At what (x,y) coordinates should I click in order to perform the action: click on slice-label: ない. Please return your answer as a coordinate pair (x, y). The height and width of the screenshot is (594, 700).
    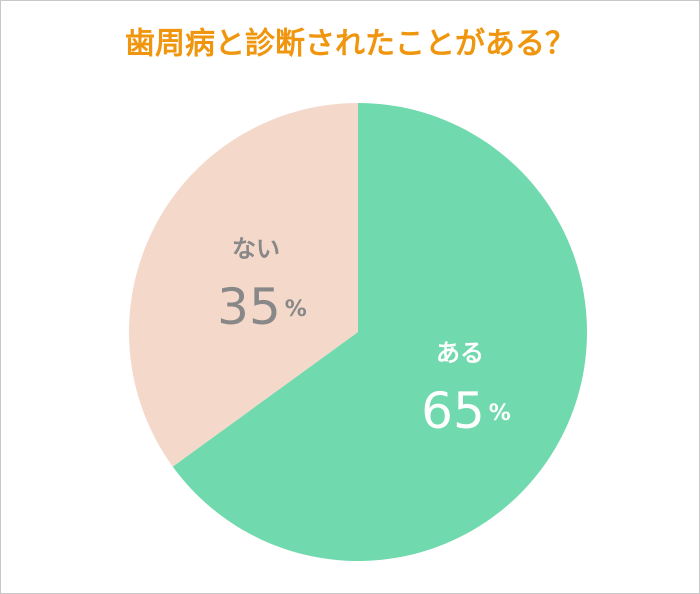
    Looking at the image, I should click on (256, 249).